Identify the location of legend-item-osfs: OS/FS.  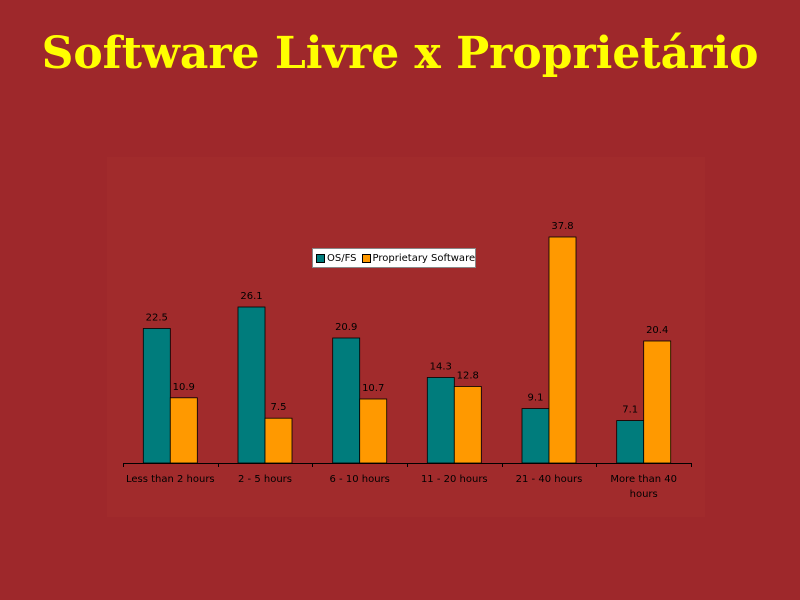
(336, 258).